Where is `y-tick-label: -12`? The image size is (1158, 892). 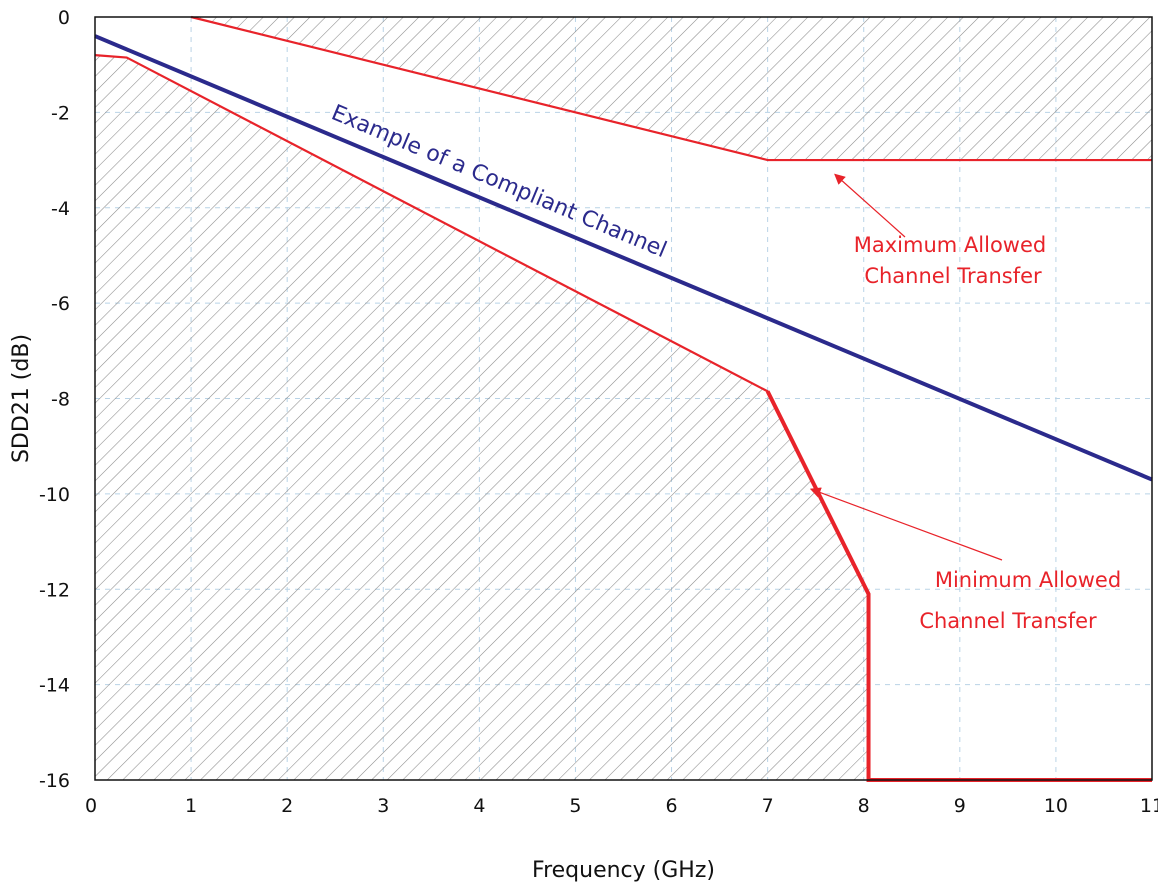 y-tick-label: -12 is located at coordinates (54, 590).